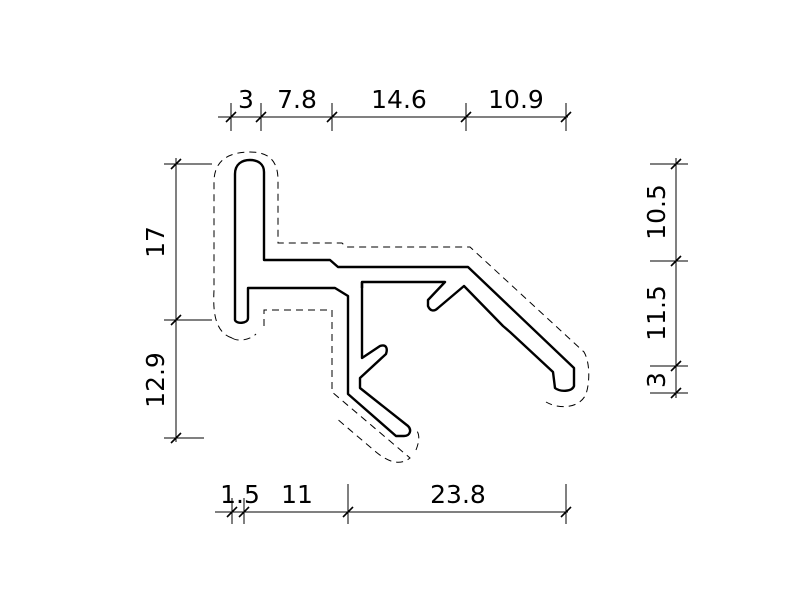 Image resolution: width=800 pixels, height=600 pixels. What do you see at coordinates (240, 494) in the screenshot?
I see `dim-bottom-1: 1.5` at bounding box center [240, 494].